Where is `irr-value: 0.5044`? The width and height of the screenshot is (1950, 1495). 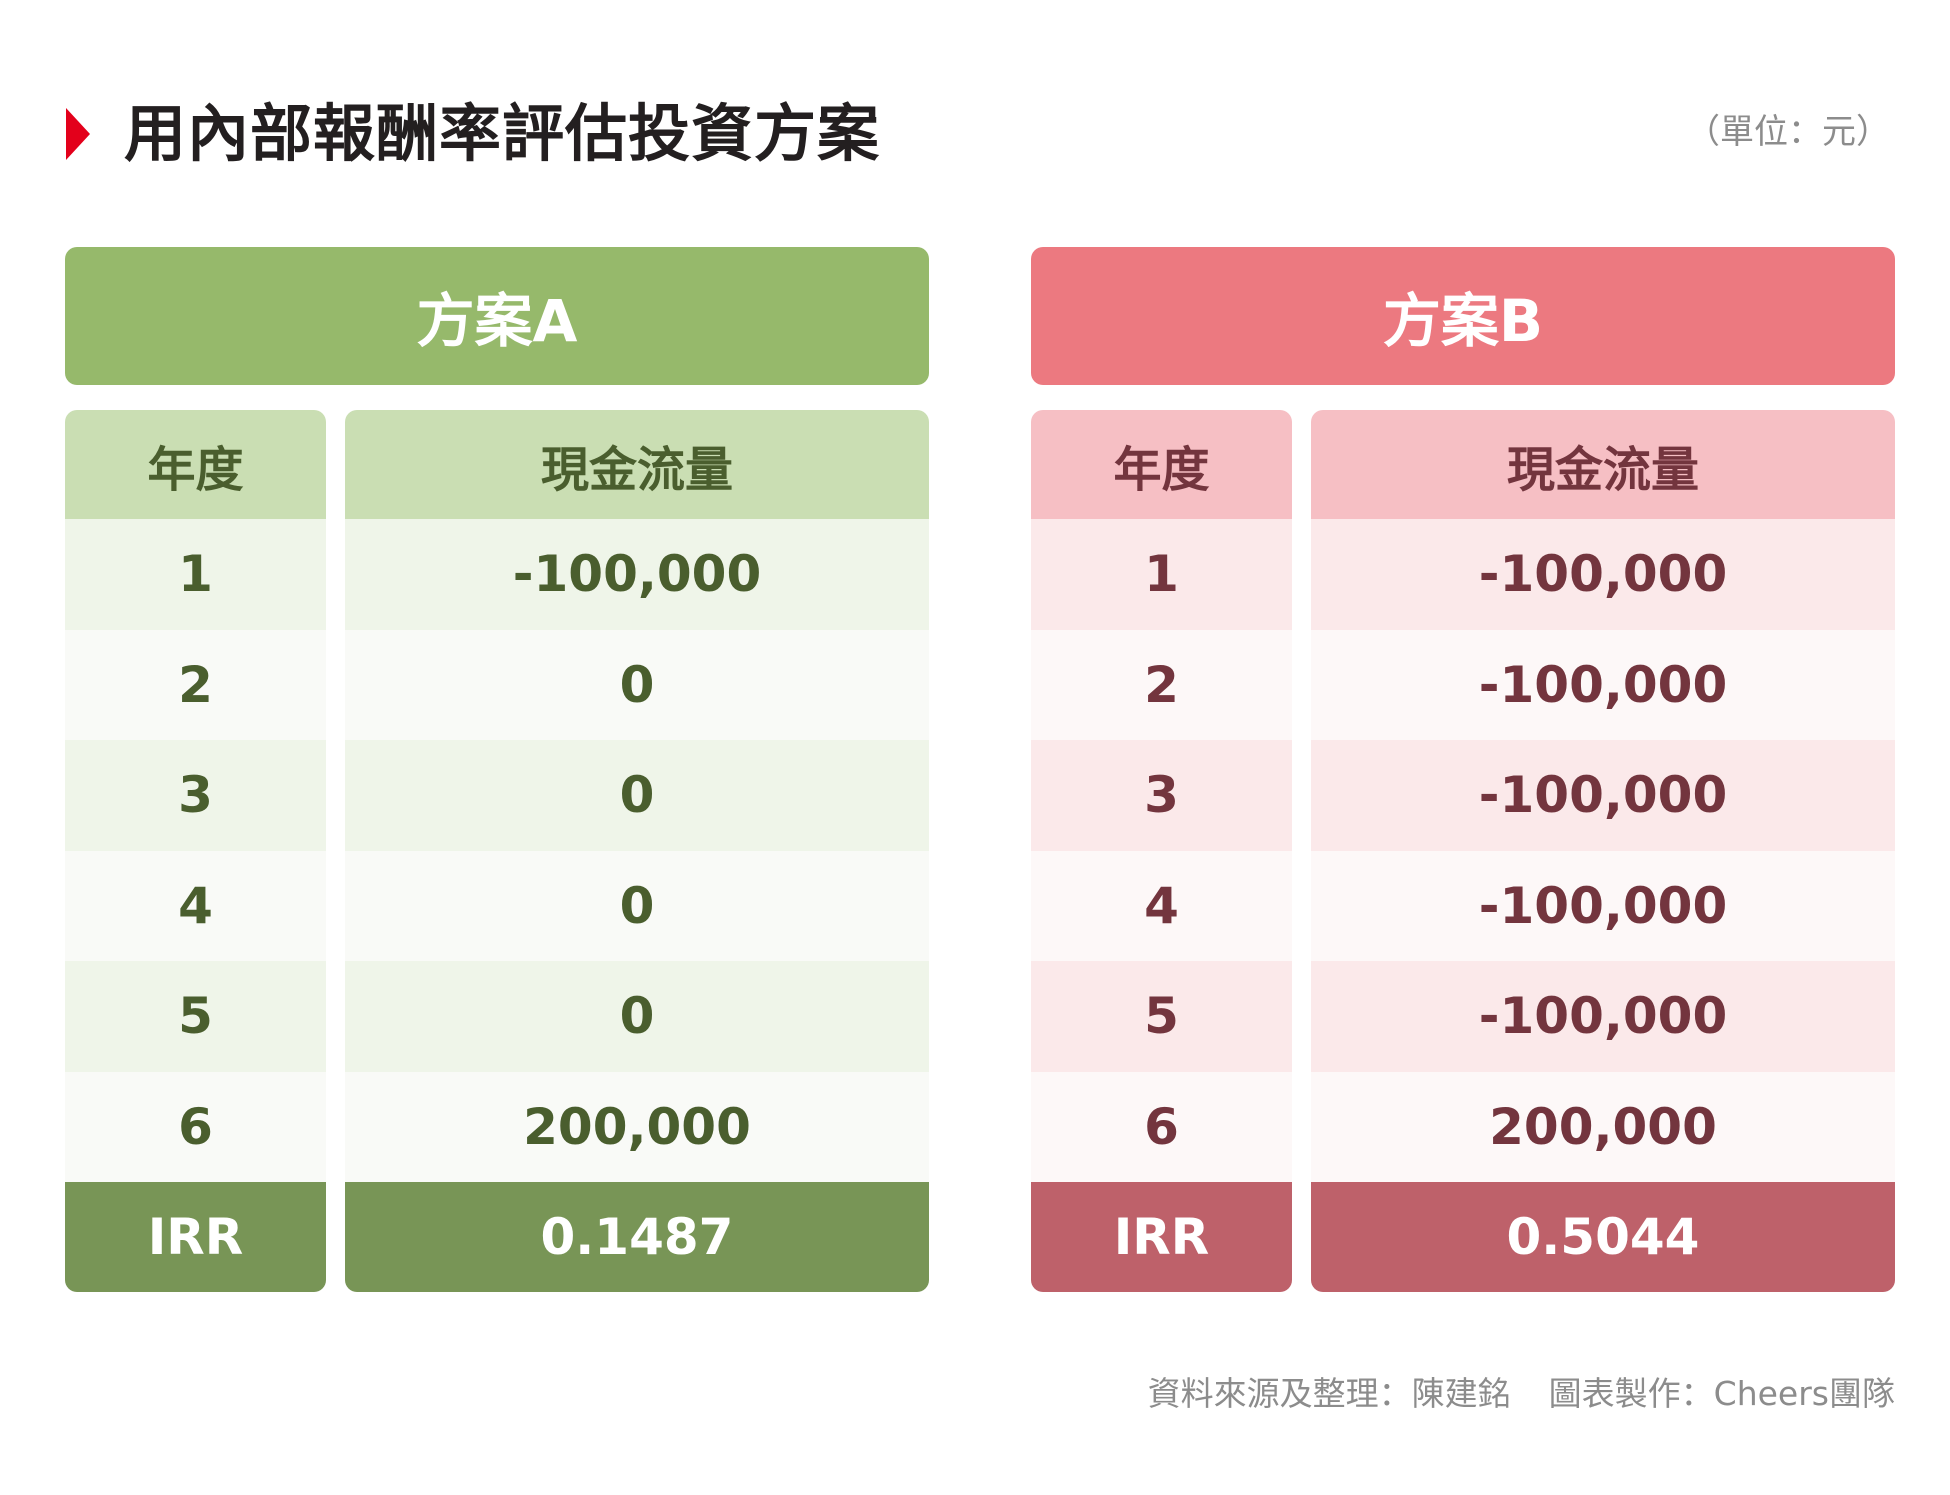
irr-value: 0.5044 is located at coordinates (1603, 1237).